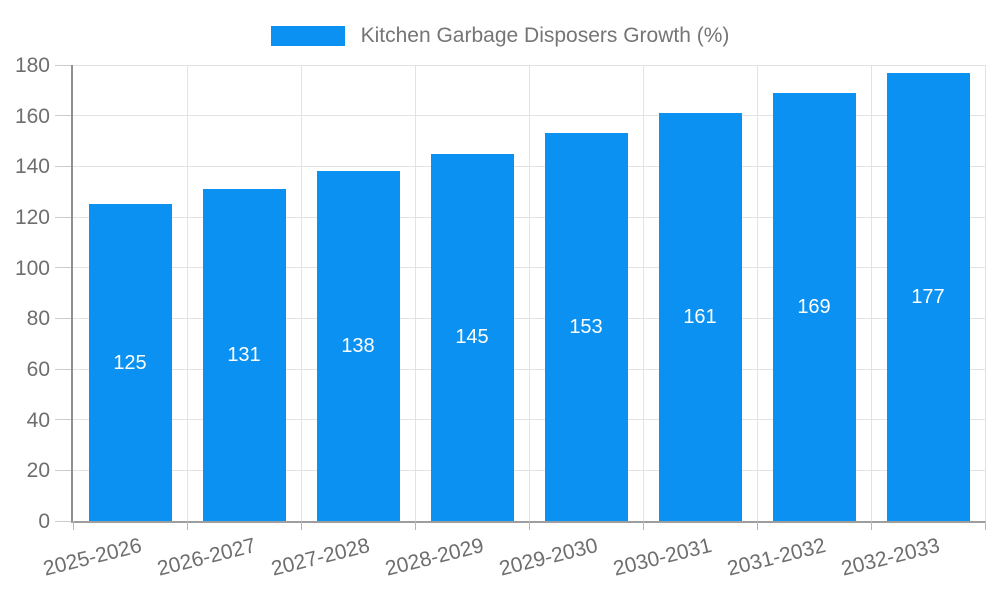 This screenshot has height=600, width=1000. Describe the element at coordinates (320, 557) in the screenshot. I see `x-axis-label: 2027-2028` at that location.